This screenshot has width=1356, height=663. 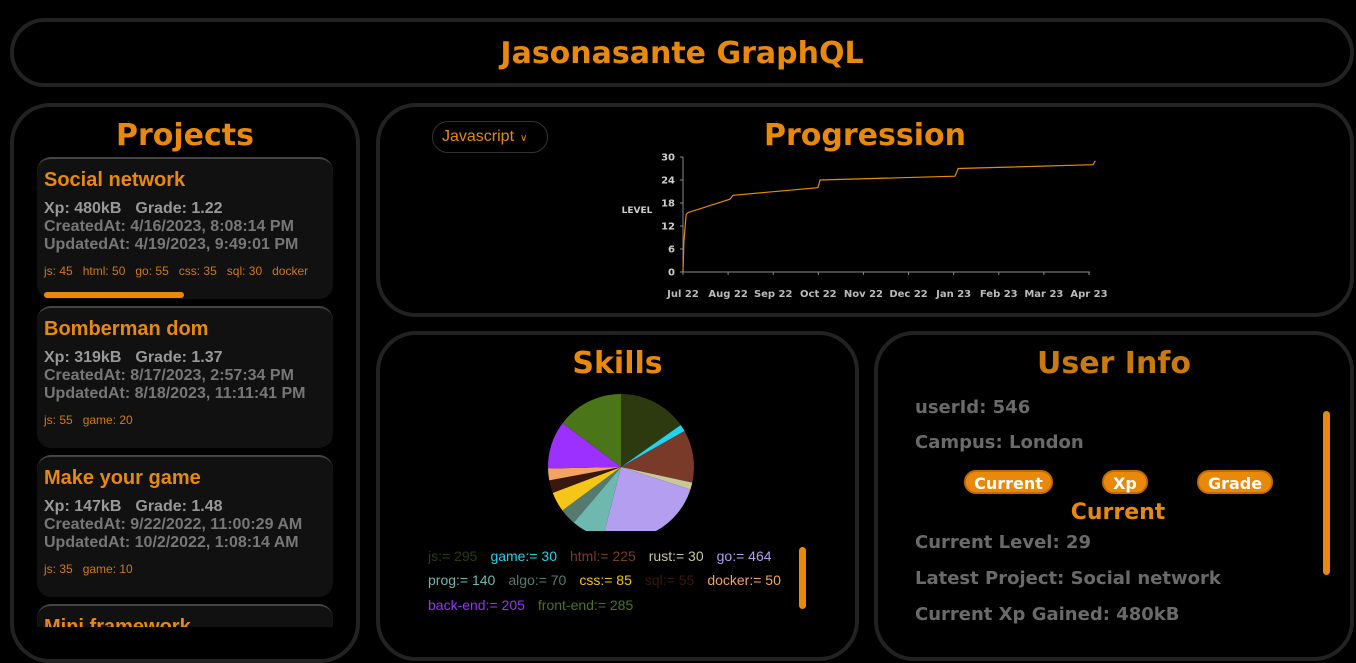 What do you see at coordinates (671, 273) in the screenshot?
I see `y-tick-label: 0` at bounding box center [671, 273].